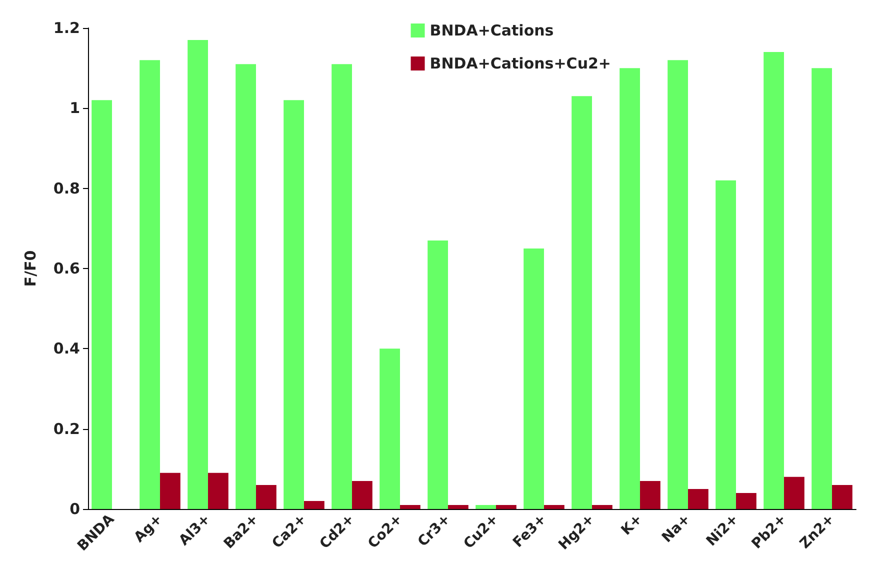 The height and width of the screenshot is (577, 874). I want to click on y-tick-label: 0.4, so click(66, 349).